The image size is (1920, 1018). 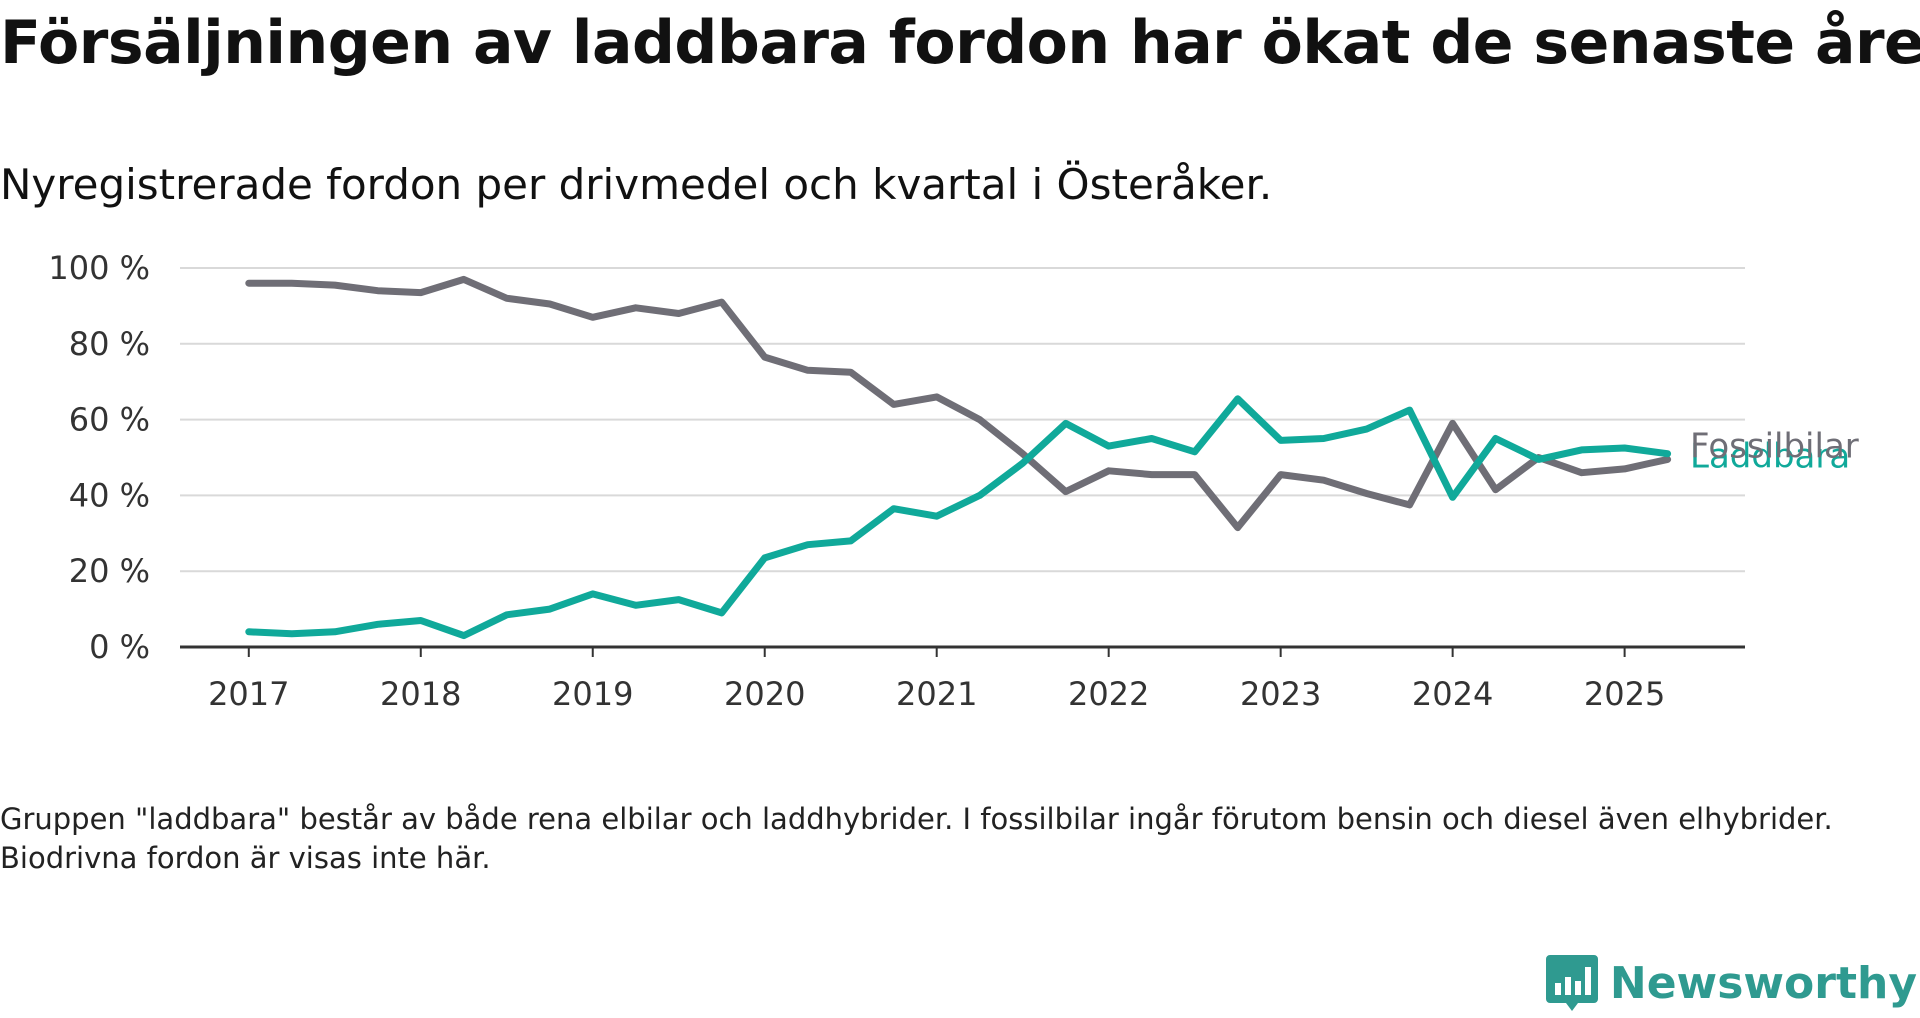 I want to click on x-axis: 2017 2018 2019 2020 2021 2022 2023 2024 2025, so click(x=962, y=679).